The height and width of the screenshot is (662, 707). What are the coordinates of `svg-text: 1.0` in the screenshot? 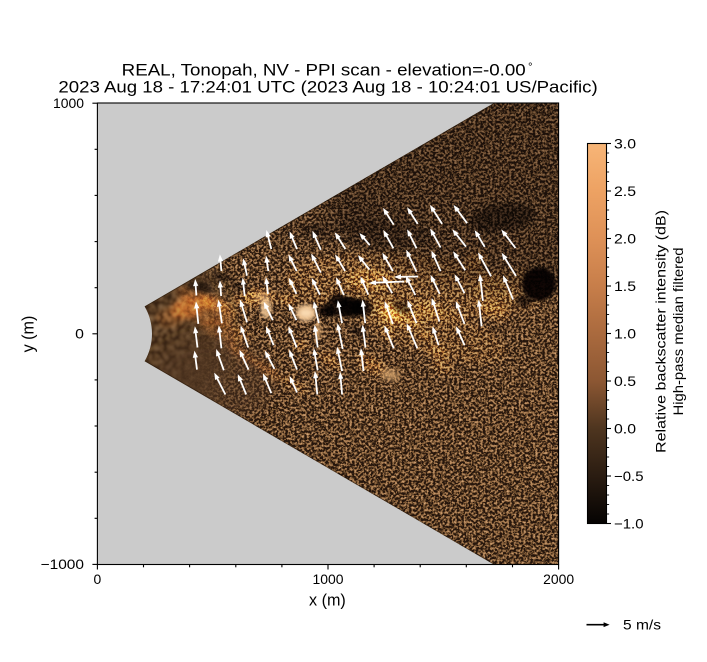 It's located at (625, 333).